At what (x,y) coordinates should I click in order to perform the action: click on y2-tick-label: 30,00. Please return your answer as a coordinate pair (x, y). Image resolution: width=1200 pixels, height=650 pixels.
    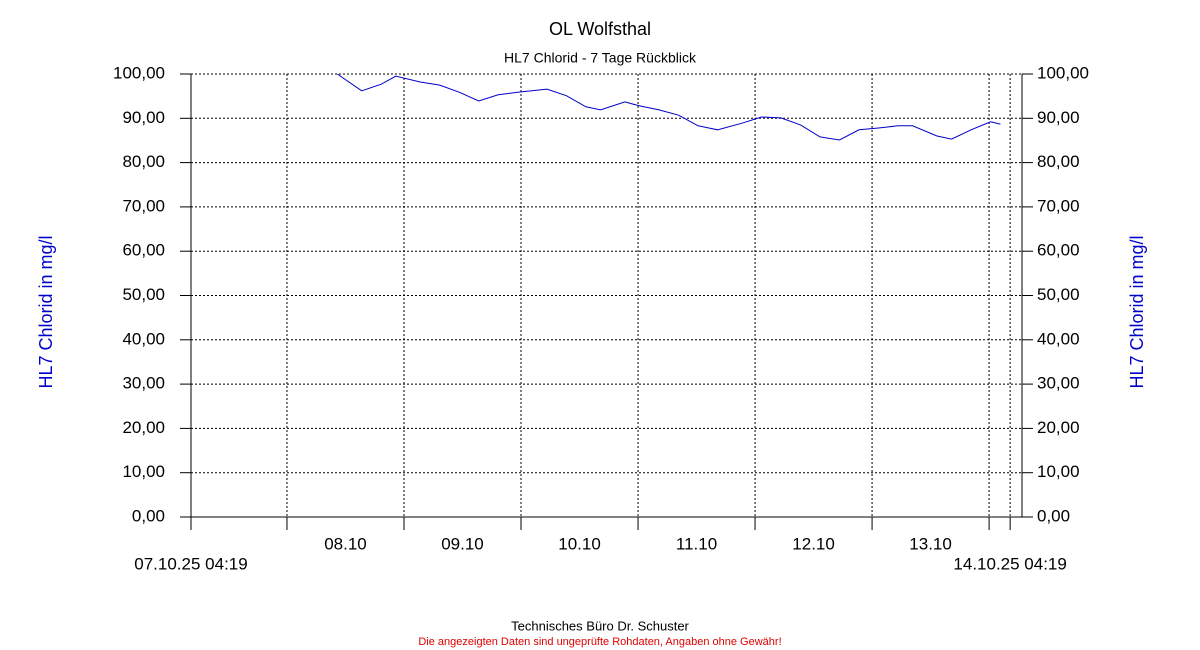
    Looking at the image, I should click on (1058, 383).